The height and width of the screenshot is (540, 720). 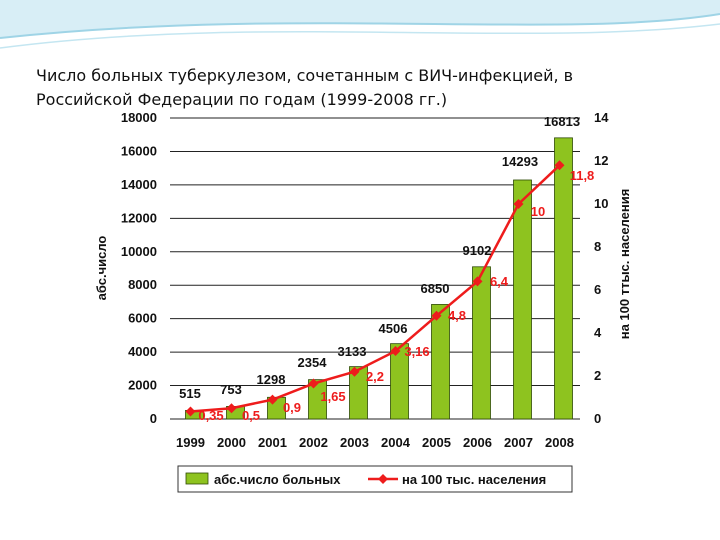 What do you see at coordinates (139, 117) in the screenshot?
I see `y-tick-label: 18000` at bounding box center [139, 117].